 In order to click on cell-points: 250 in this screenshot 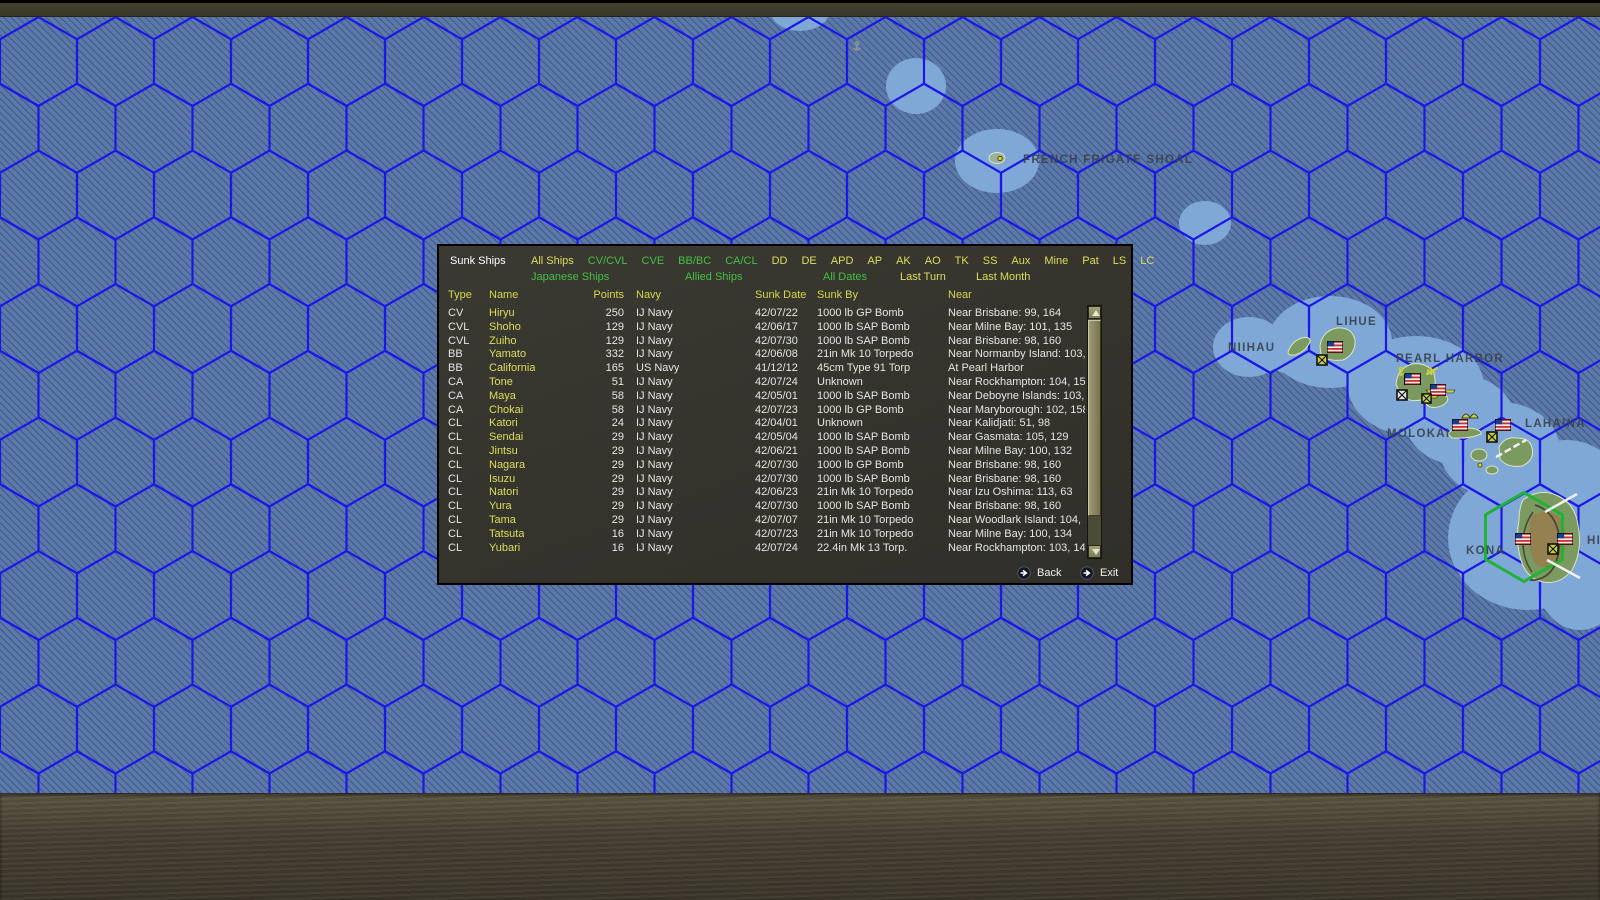, I will do `click(614, 313)`.